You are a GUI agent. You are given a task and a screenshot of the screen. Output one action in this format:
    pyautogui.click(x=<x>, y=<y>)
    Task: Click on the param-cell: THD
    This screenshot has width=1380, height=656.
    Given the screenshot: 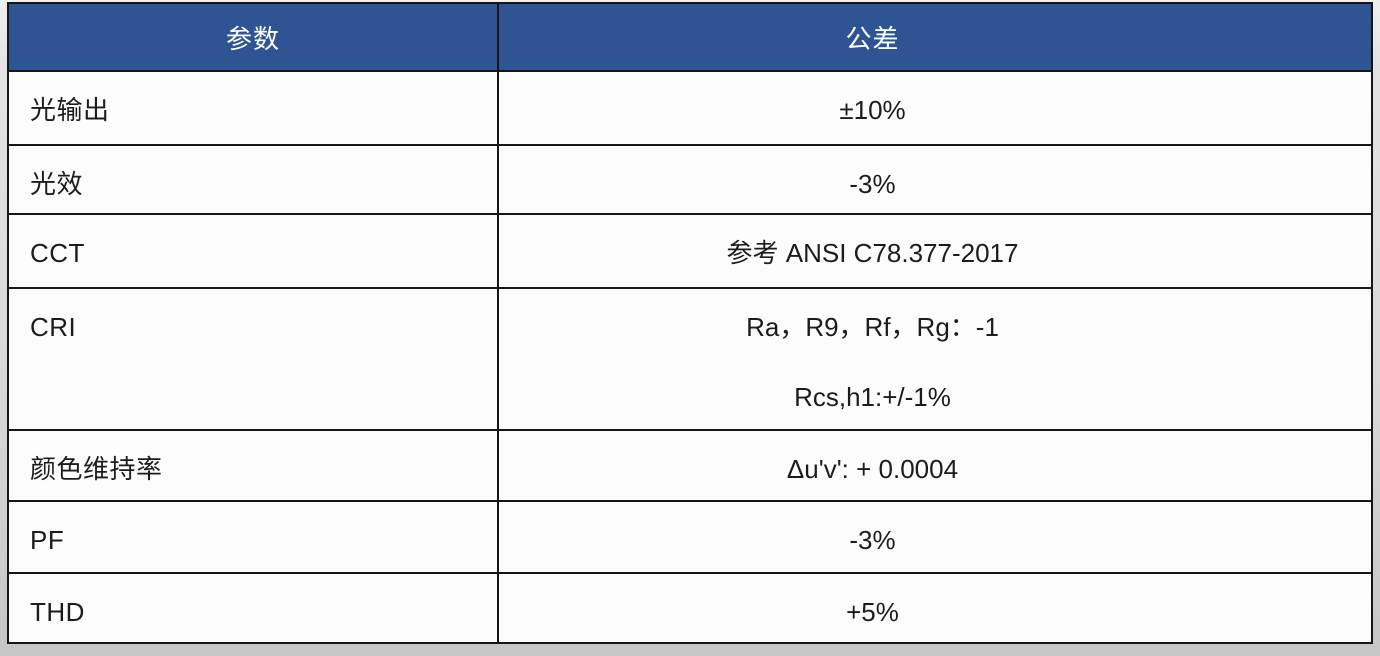 What is the action you would take?
    pyautogui.click(x=253, y=608)
    